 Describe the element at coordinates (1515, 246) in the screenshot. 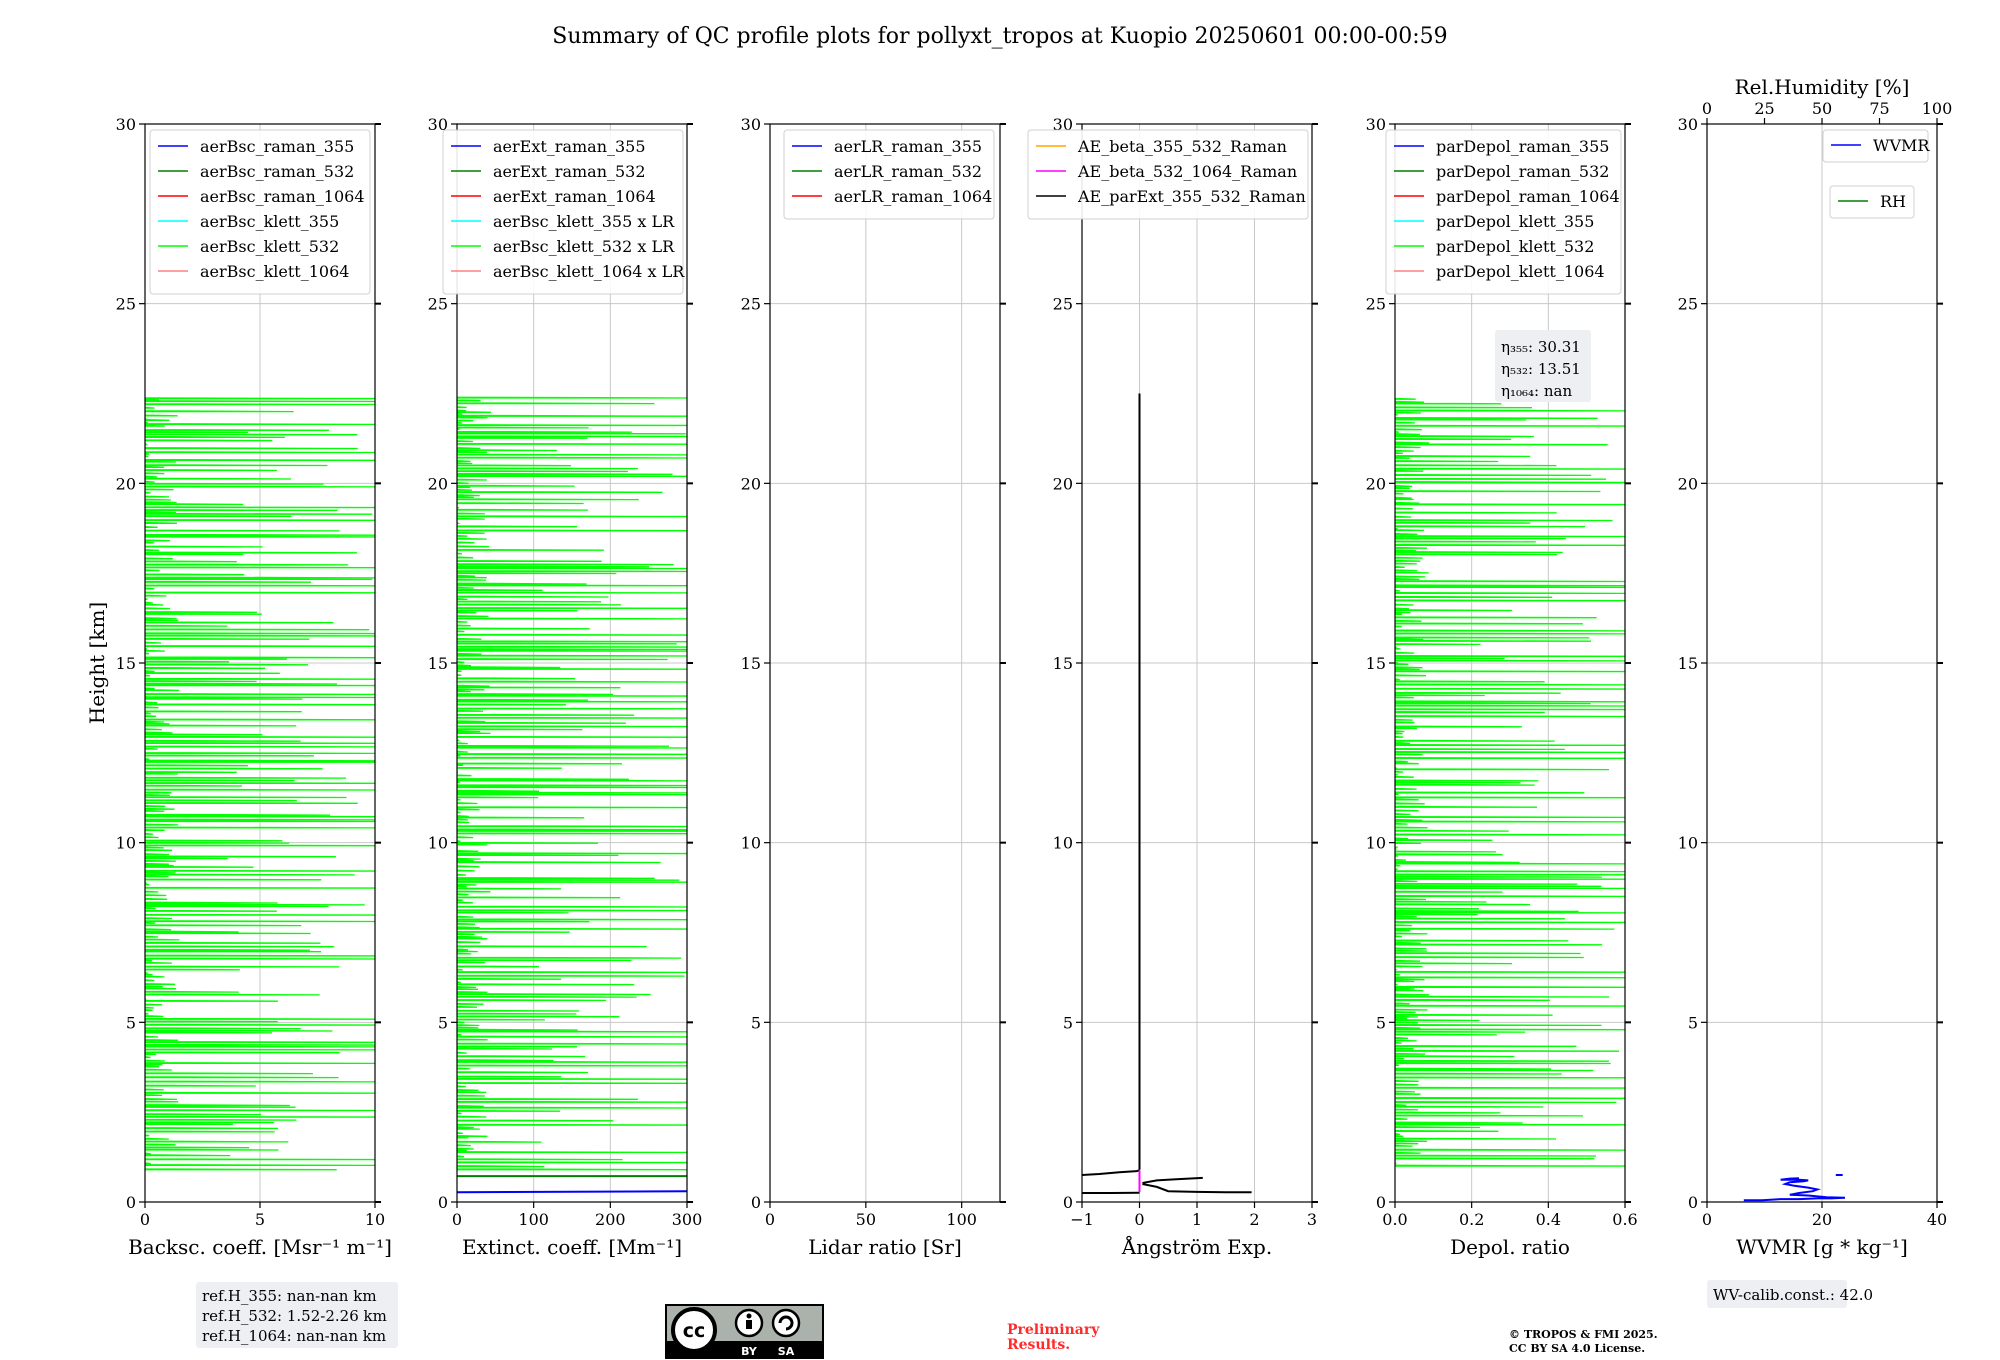

I see `legend-entry: parDepol_klett_532` at that location.